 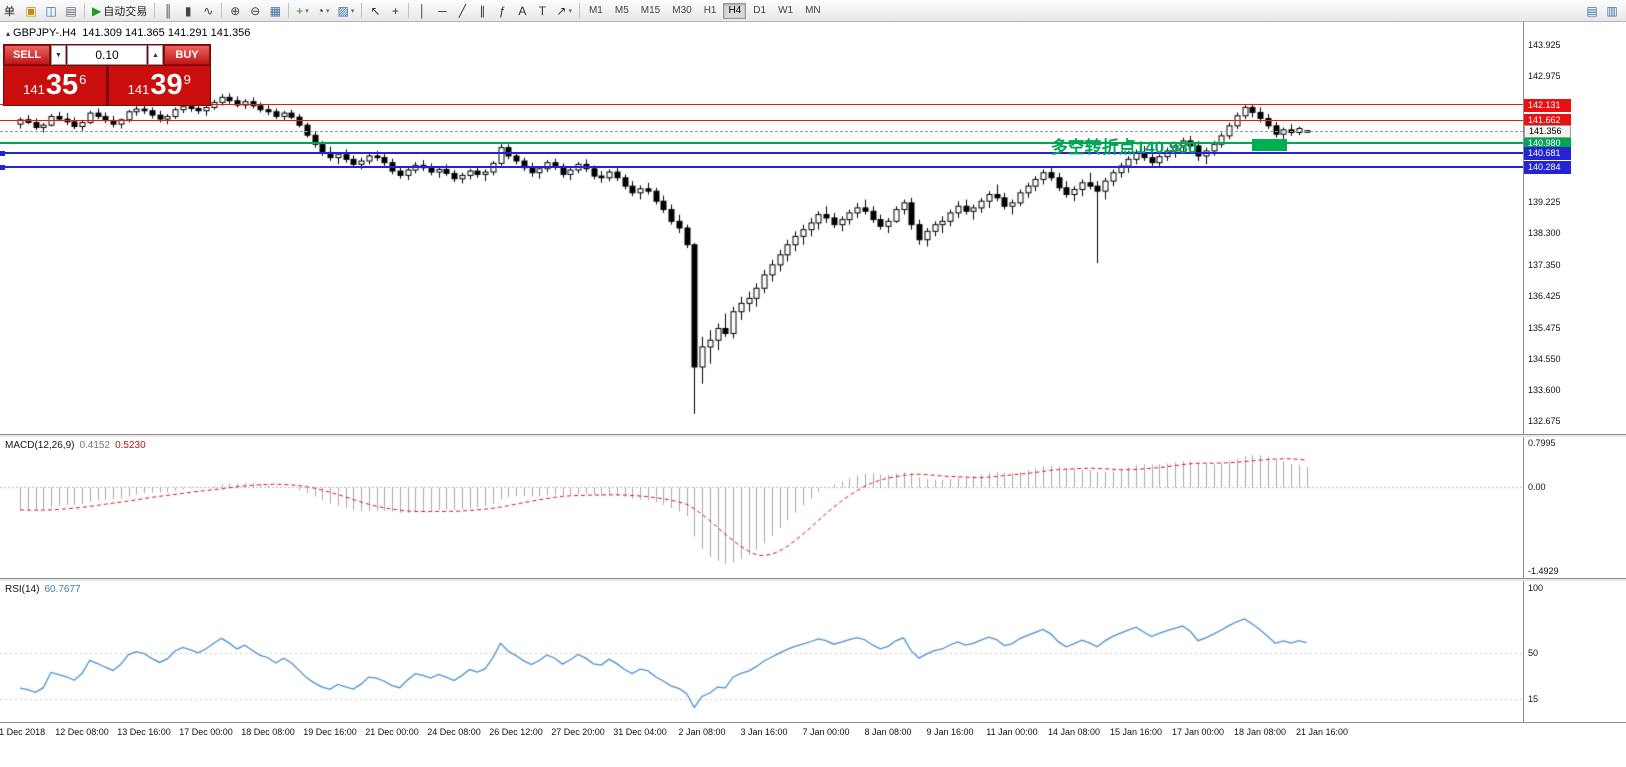 What do you see at coordinates (166, 85) in the screenshot?
I see `buy-price-big: 39` at bounding box center [166, 85].